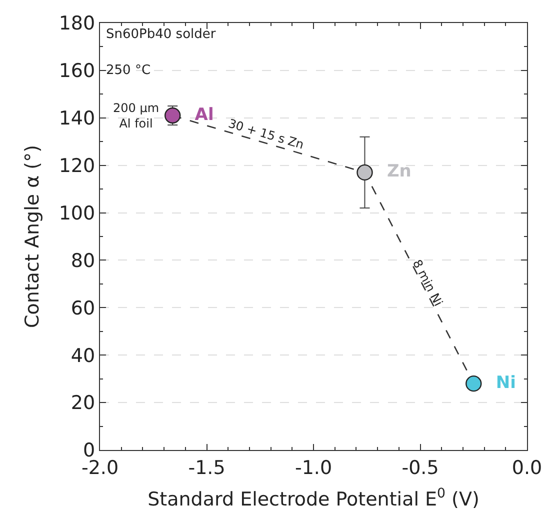 The image size is (545, 525). What do you see at coordinates (313, 467) in the screenshot?
I see `x-tick-label: -1.0` at bounding box center [313, 467].